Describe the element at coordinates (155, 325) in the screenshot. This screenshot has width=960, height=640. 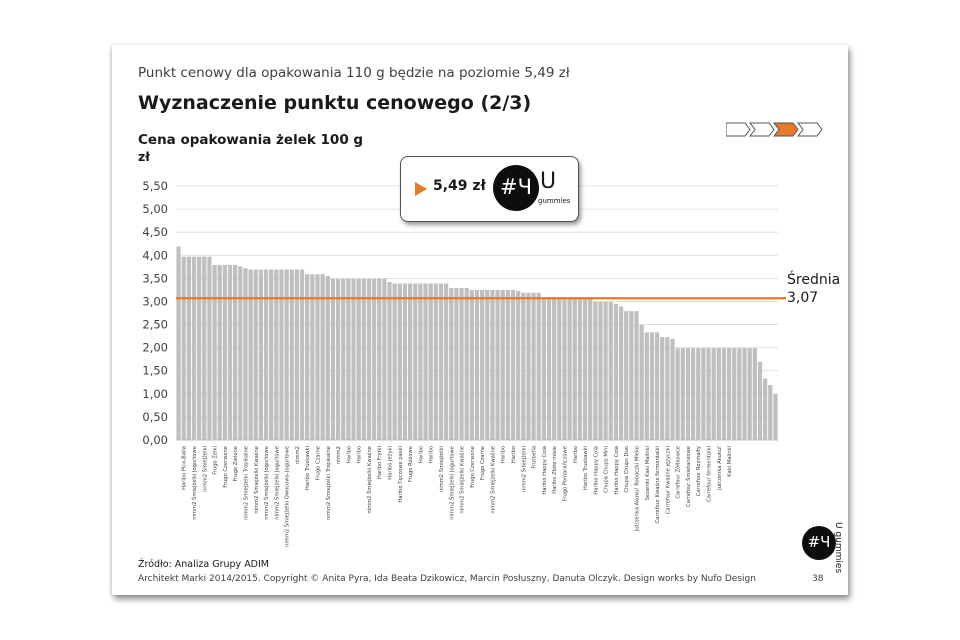
I see `y-tick-label: 2,50` at that location.